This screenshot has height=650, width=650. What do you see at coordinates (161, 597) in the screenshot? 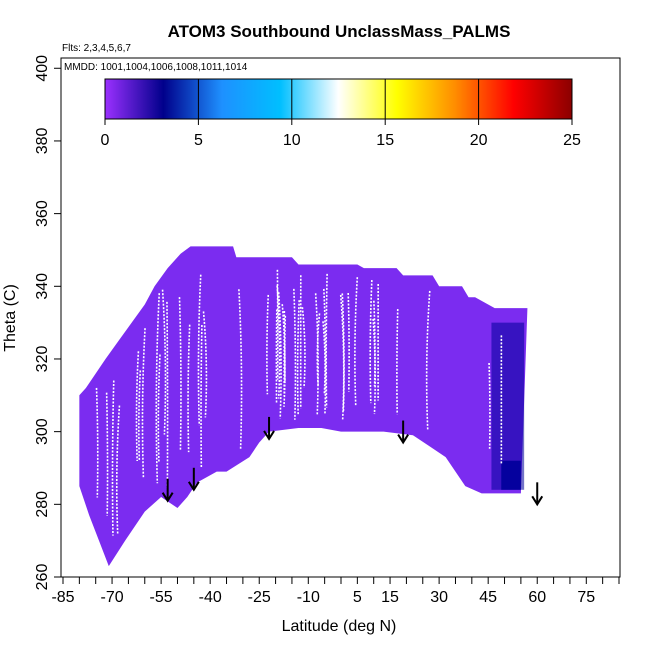
I see `x-tick-label: -55` at bounding box center [161, 597].